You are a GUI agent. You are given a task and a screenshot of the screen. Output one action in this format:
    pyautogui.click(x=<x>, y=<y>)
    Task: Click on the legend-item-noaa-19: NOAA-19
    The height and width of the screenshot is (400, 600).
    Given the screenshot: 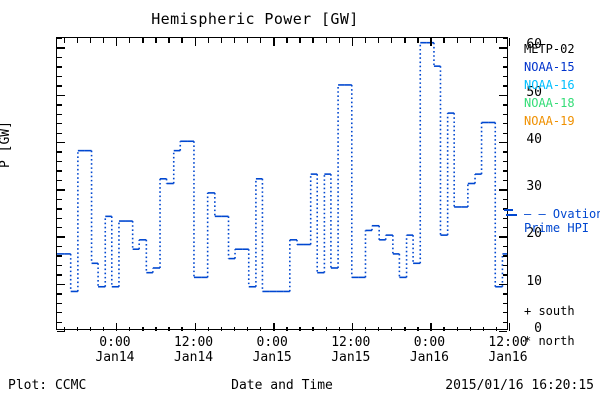 What is the action you would take?
    pyautogui.click(x=549, y=121)
    